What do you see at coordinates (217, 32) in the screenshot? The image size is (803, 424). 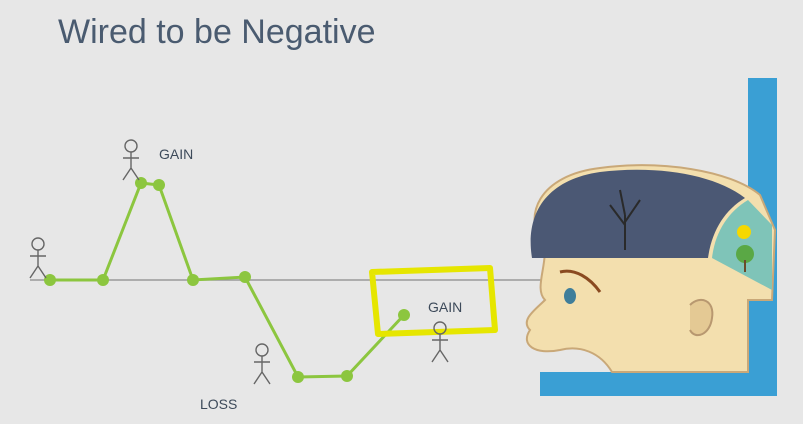 I see `slide-title: Wired to be Negative` at bounding box center [217, 32].